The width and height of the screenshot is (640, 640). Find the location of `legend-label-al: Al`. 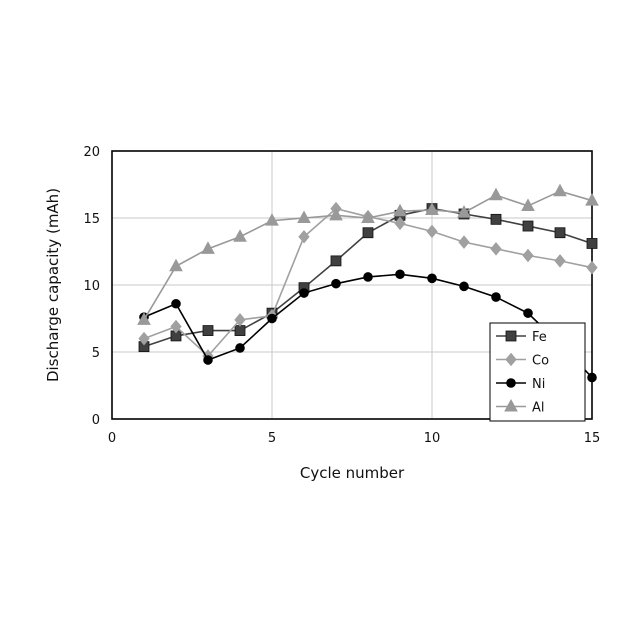

legend-label-al: Al is located at coordinates (538, 408).